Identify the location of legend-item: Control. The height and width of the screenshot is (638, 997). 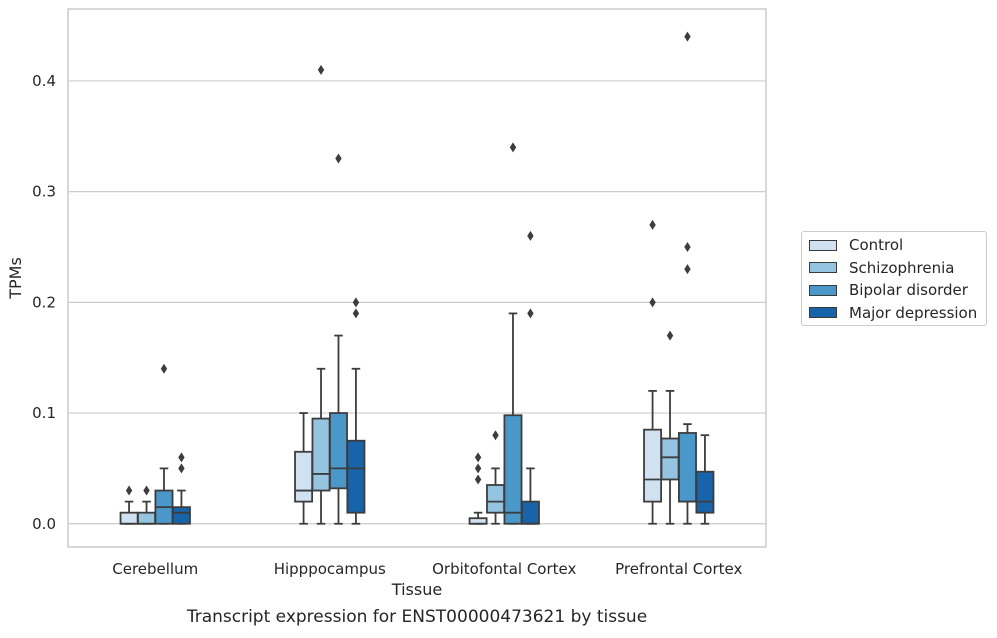
(856, 245).